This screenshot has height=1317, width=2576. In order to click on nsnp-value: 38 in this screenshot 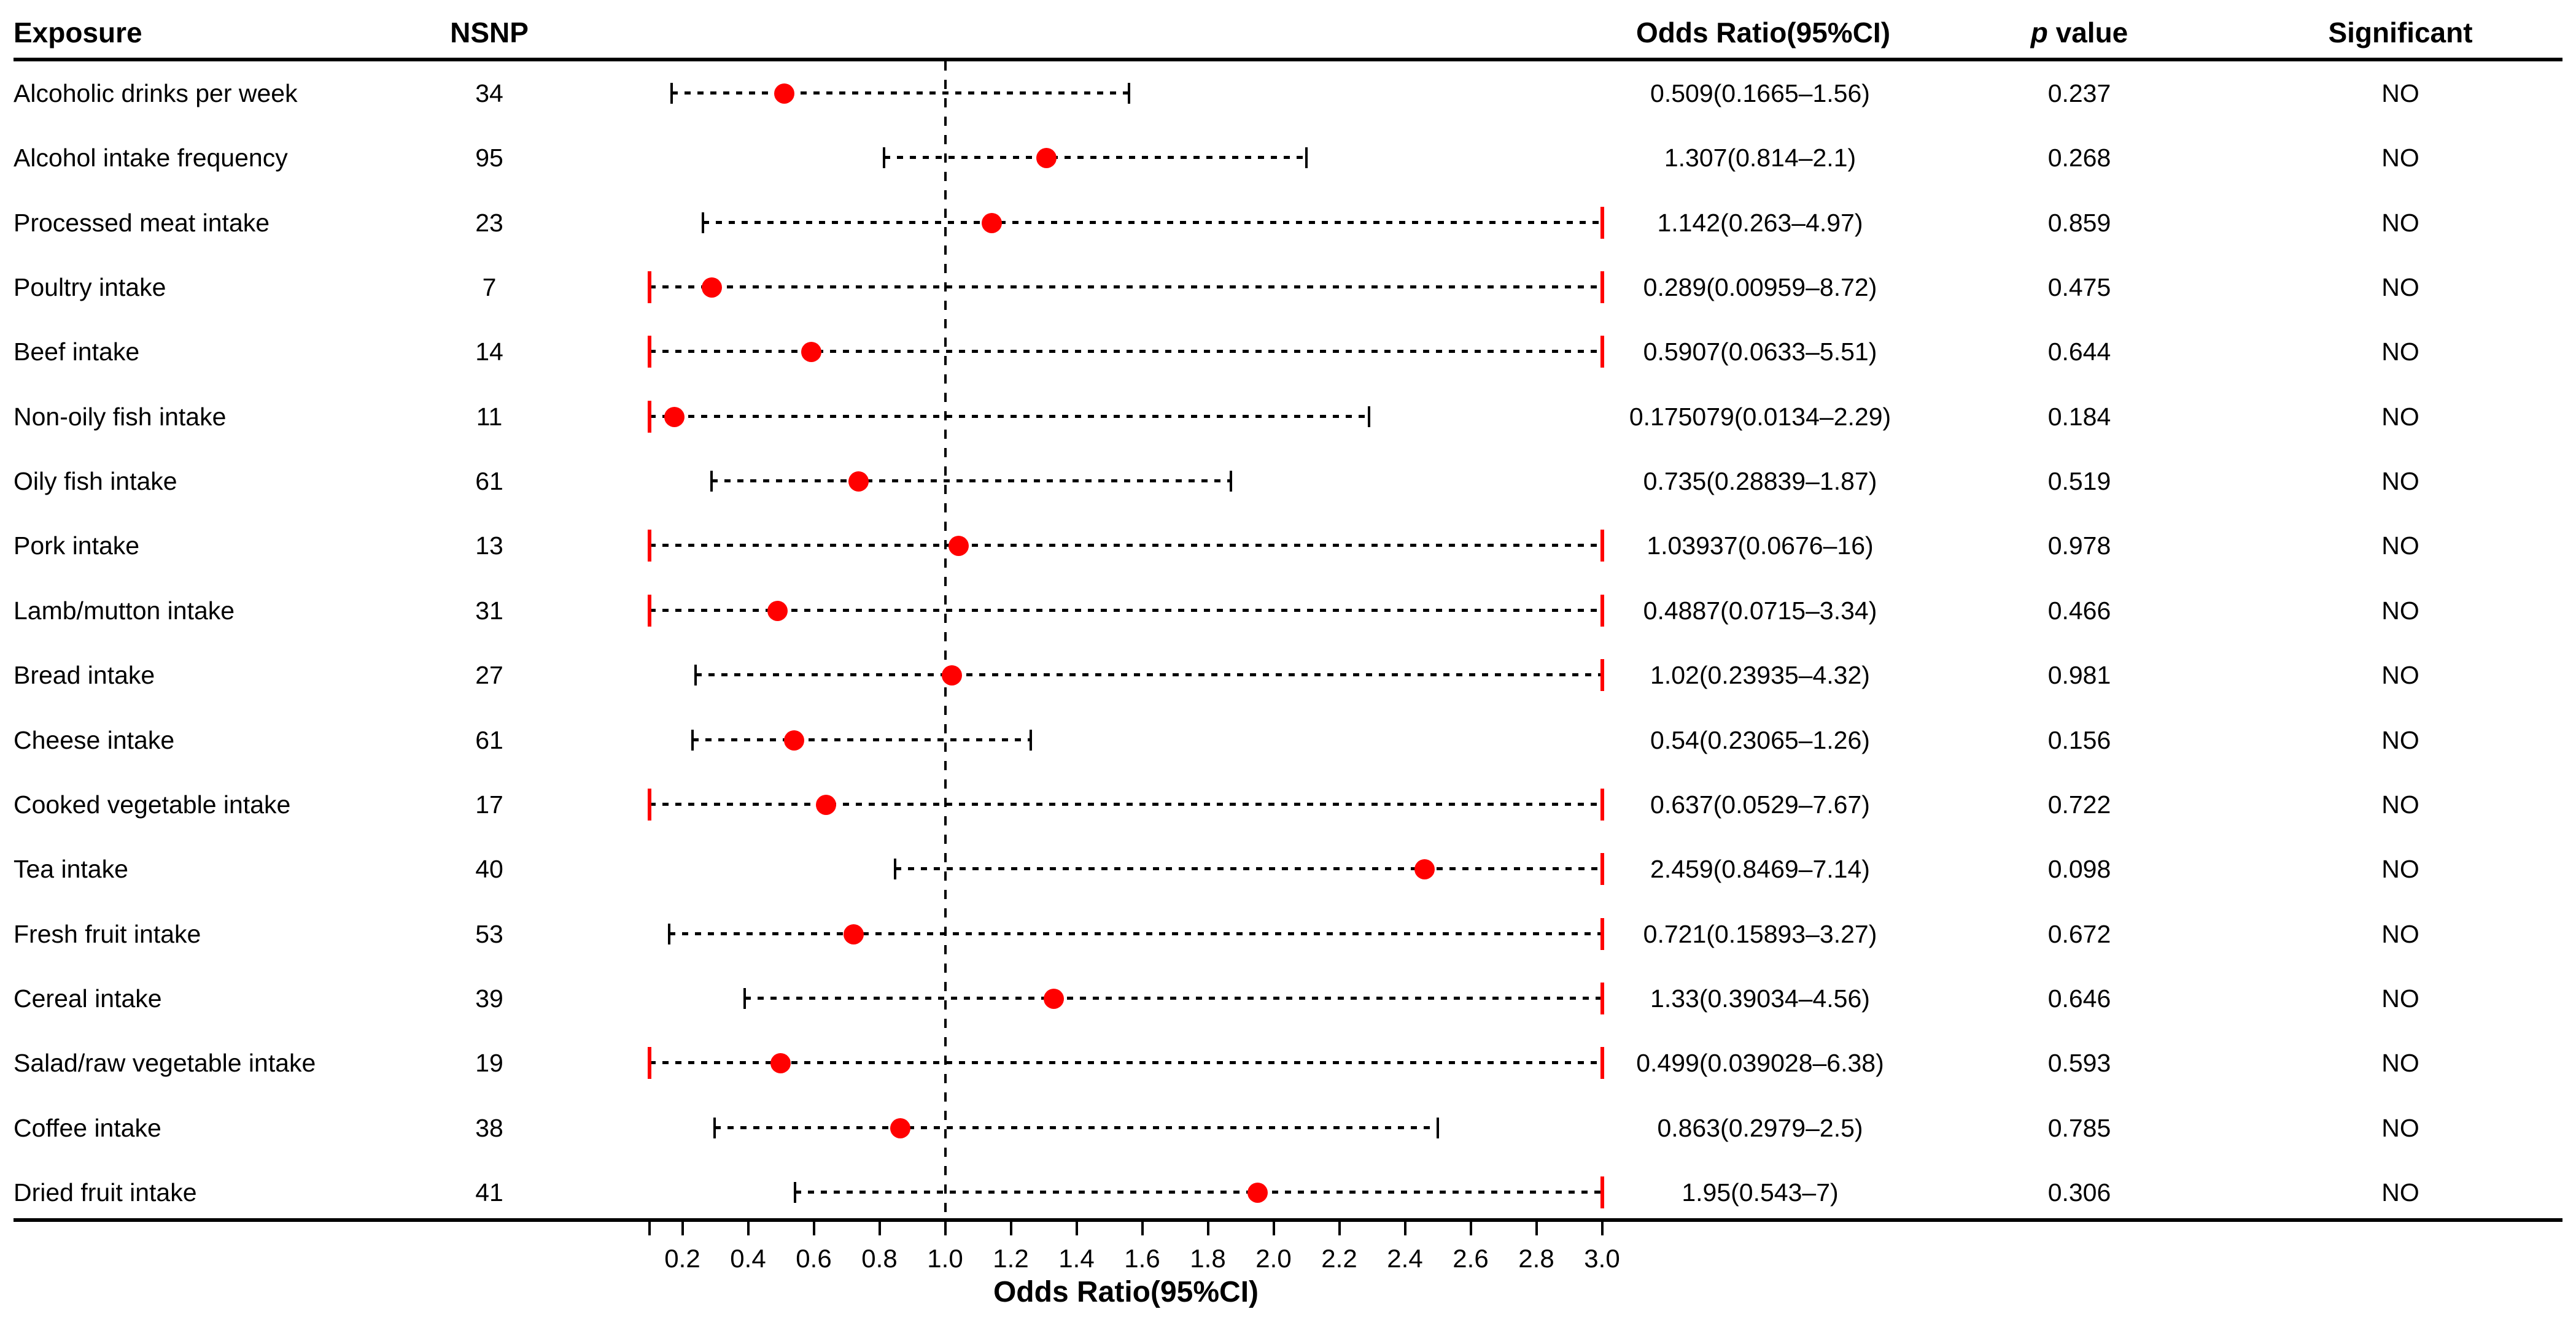, I will do `click(489, 1128)`.